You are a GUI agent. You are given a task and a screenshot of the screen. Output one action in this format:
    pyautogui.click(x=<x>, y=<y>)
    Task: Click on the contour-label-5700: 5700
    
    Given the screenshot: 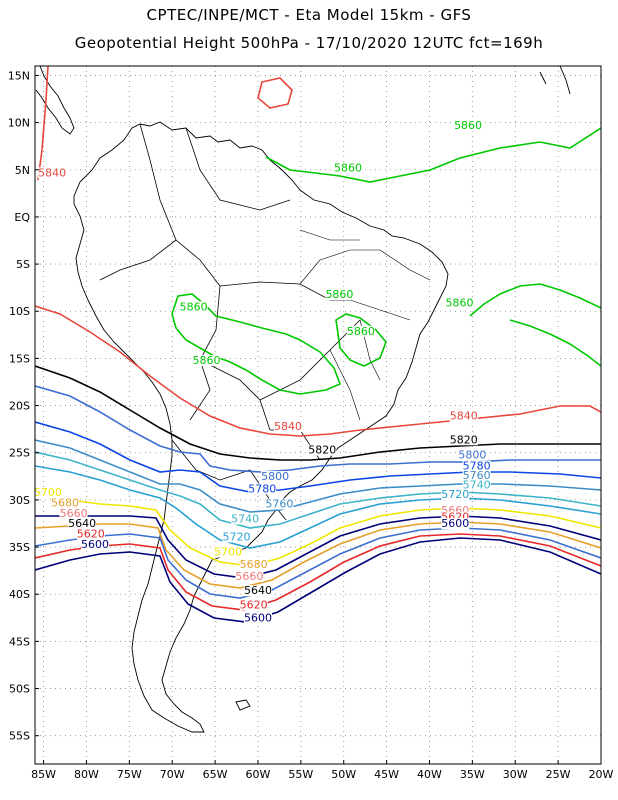 What is the action you would take?
    pyautogui.click(x=48, y=492)
    